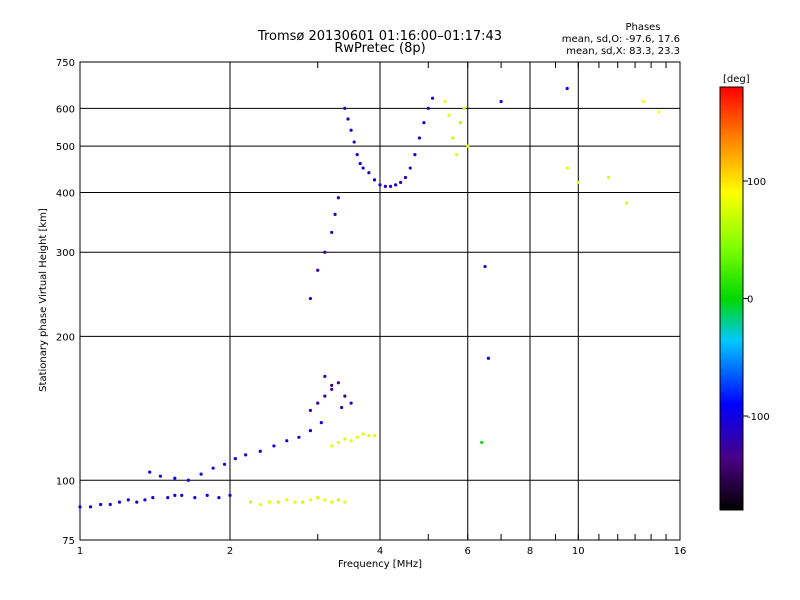 The width and height of the screenshot is (800, 600). What do you see at coordinates (65, 481) in the screenshot?
I see `y-tick-label: 100` at bounding box center [65, 481].